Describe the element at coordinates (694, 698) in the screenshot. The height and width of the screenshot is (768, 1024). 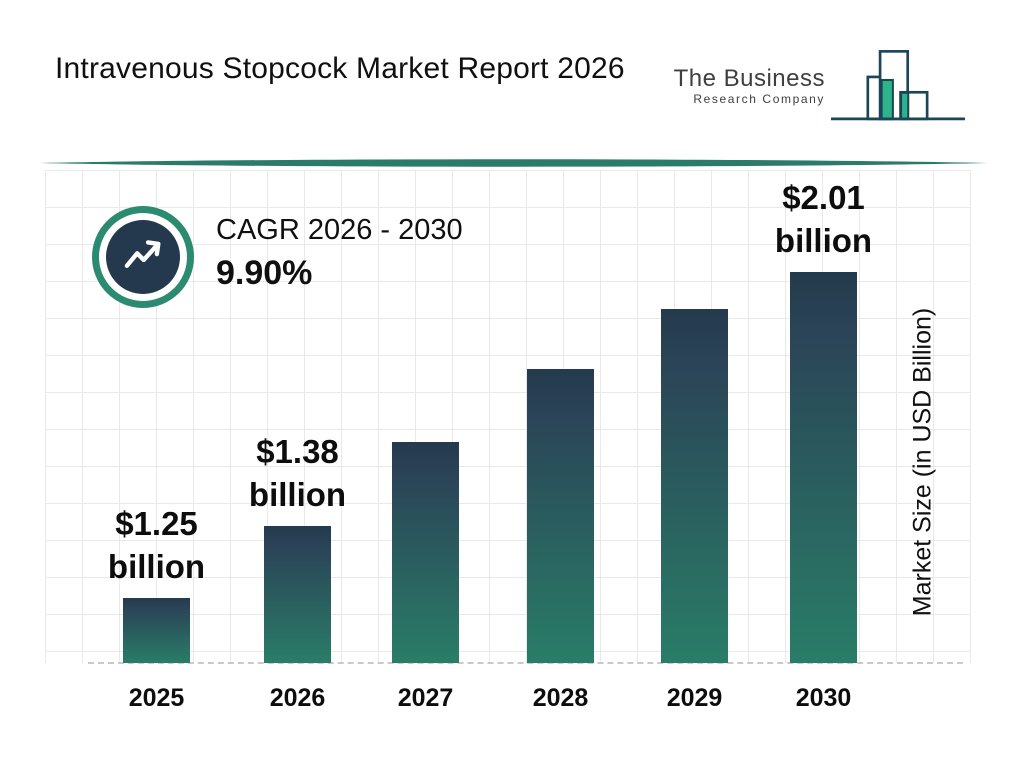
I see `x-tick-2029: 2029` at that location.